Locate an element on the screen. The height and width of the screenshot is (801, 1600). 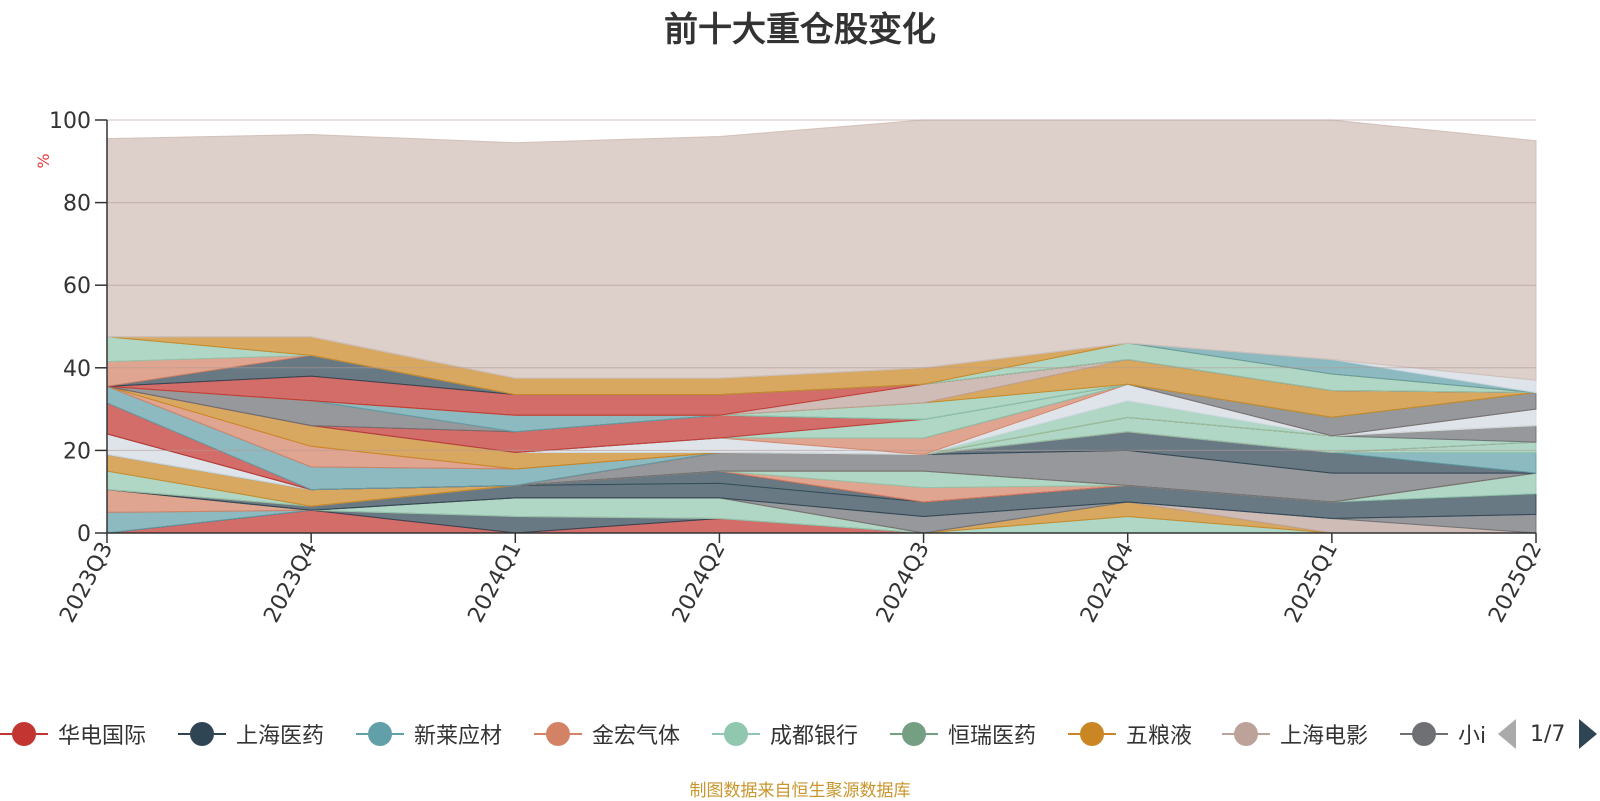
legend-pager: 1/7 is located at coordinates (1548, 734).